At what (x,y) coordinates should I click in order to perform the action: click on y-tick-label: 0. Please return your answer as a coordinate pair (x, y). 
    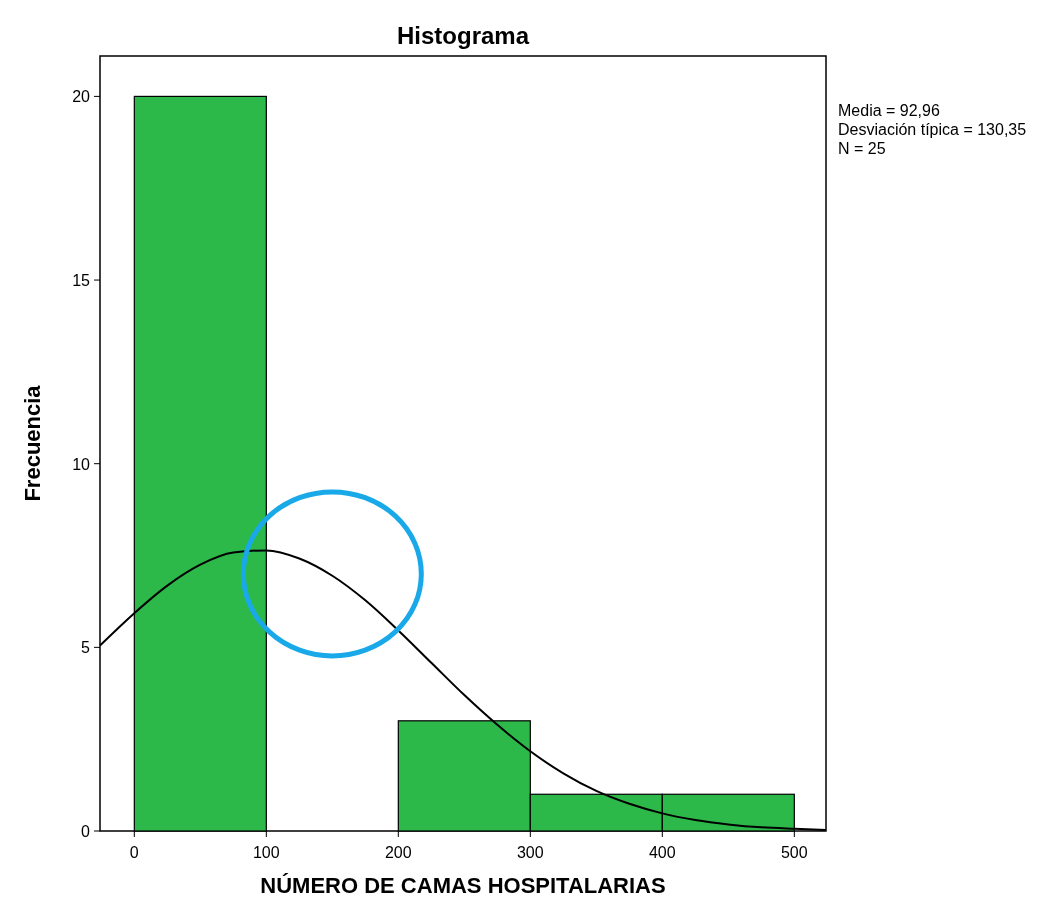
    Looking at the image, I should click on (86, 831).